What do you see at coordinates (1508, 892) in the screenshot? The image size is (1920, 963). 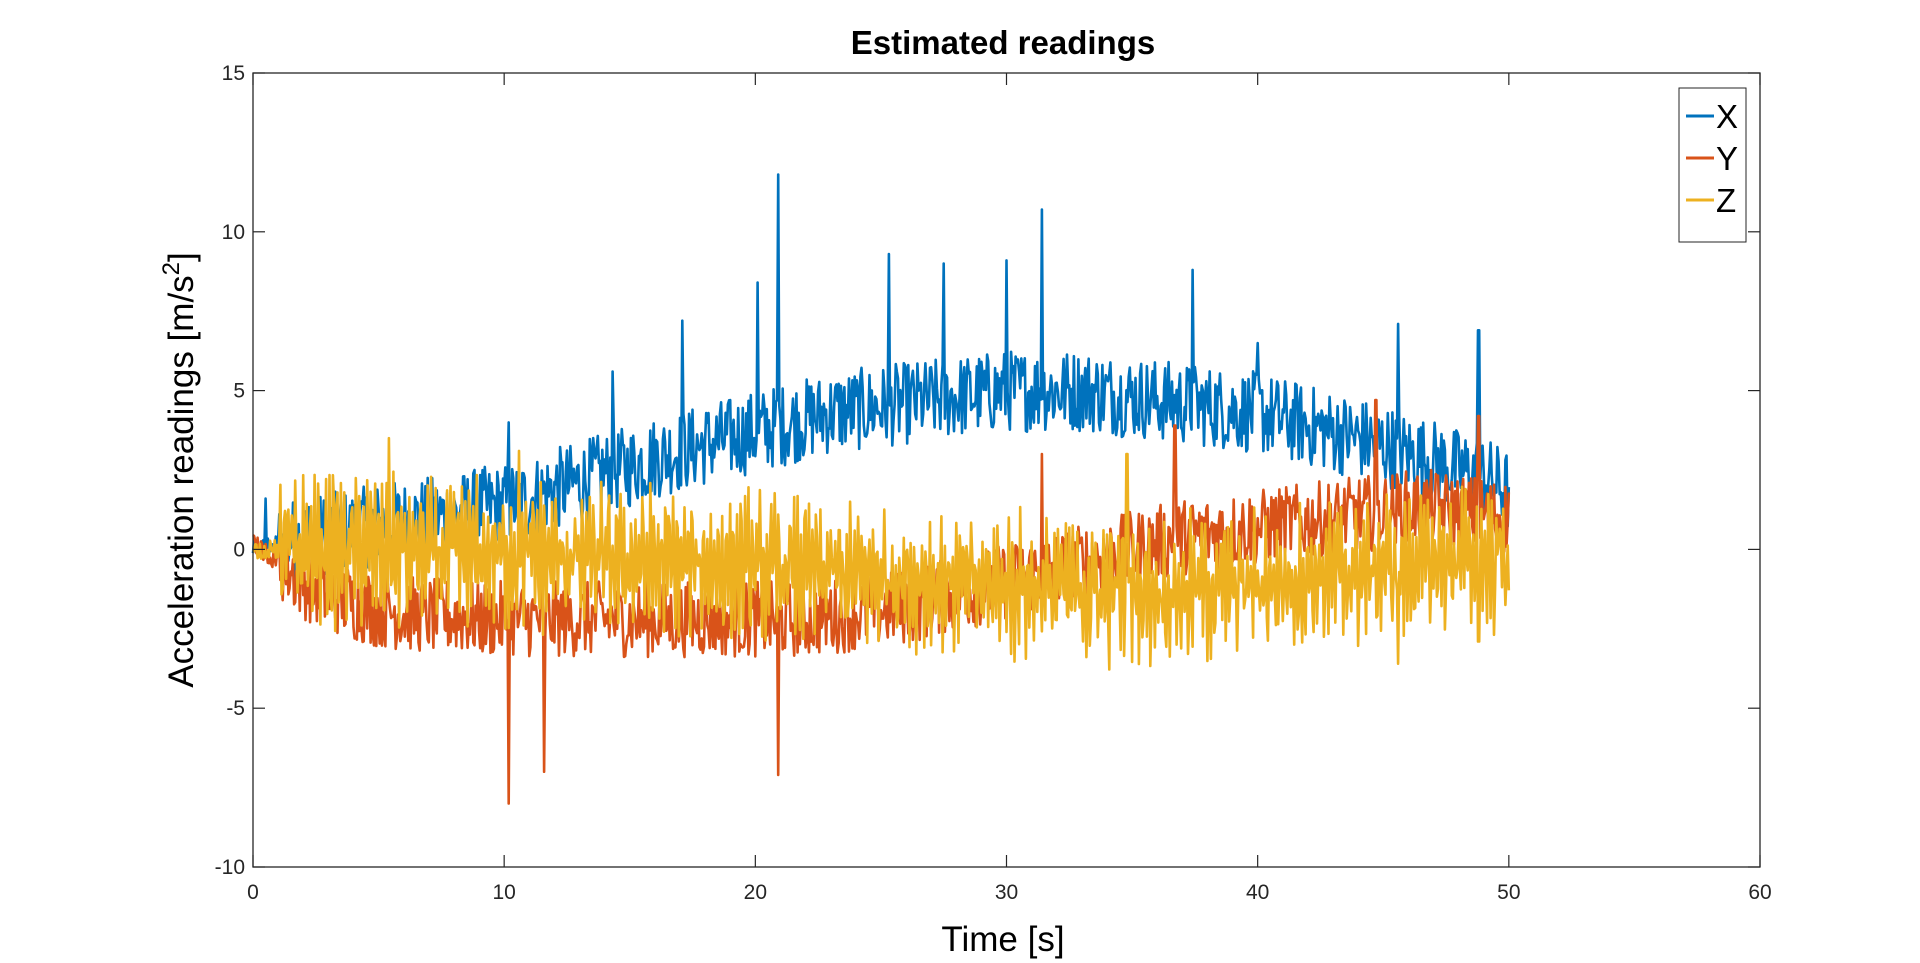 I see `x-tick-label-5: 50` at bounding box center [1508, 892].